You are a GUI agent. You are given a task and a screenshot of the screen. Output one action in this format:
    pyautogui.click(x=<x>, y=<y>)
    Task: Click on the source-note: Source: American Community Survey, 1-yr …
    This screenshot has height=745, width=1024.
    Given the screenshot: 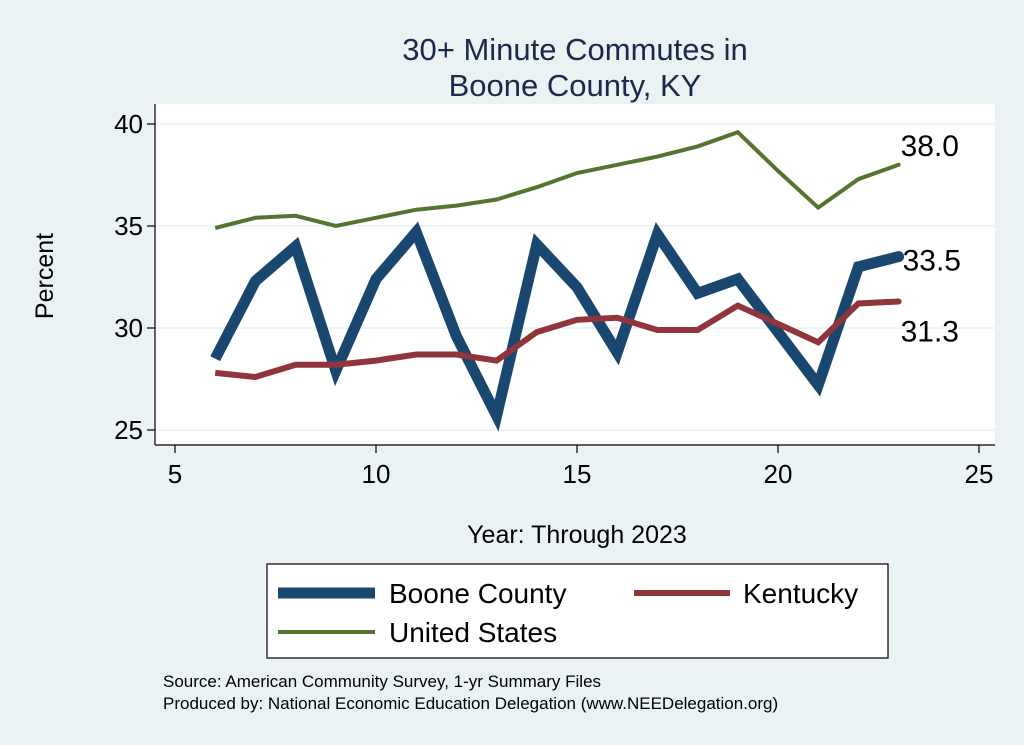 What is the action you would take?
    pyautogui.click(x=382, y=681)
    